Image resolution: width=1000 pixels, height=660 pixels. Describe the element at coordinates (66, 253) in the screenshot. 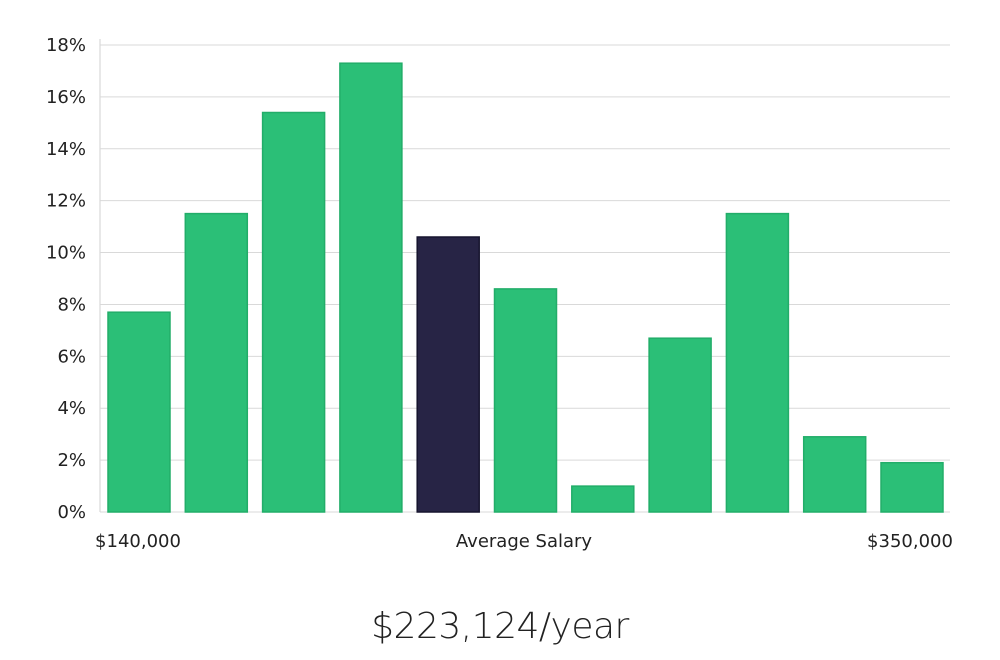

I see `y-tick-label: 10%` at that location.